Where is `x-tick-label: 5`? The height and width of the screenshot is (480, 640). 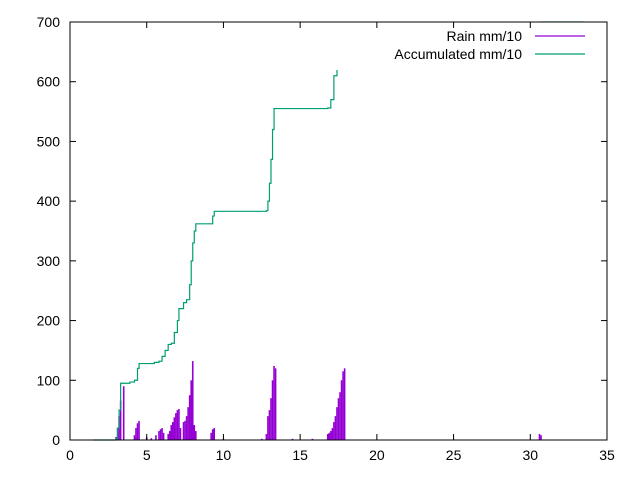
x-tick-label: 5 is located at coordinates (147, 455).